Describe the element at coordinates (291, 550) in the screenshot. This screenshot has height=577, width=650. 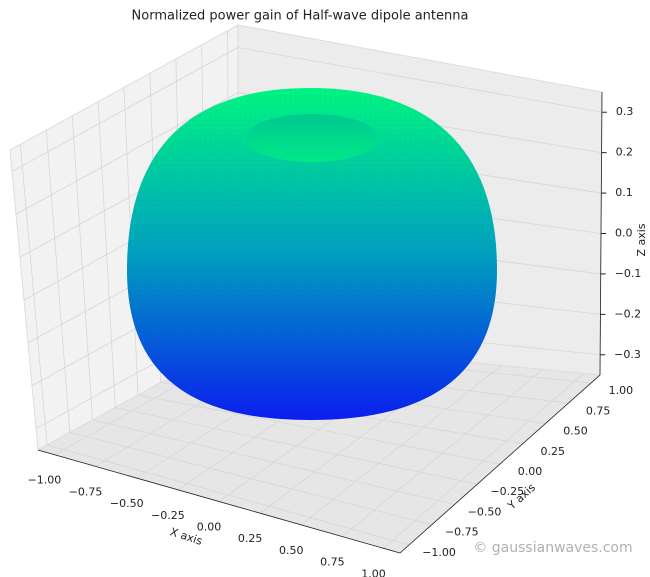
I see `x-tick-label: 0.50` at that location.